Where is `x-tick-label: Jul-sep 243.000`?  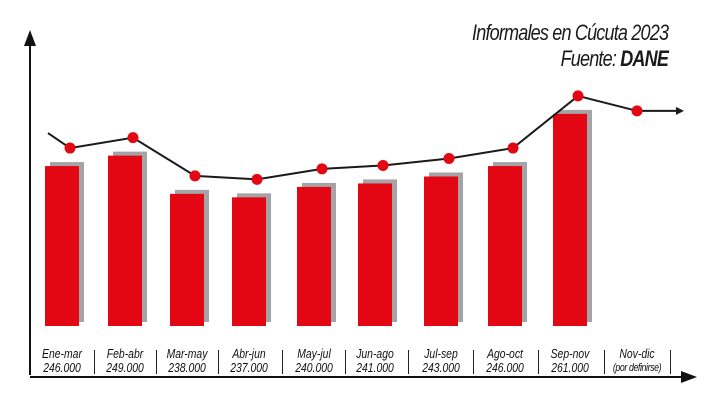
x-tick-label: Jul-sep 243.000 is located at coordinates (441, 361).